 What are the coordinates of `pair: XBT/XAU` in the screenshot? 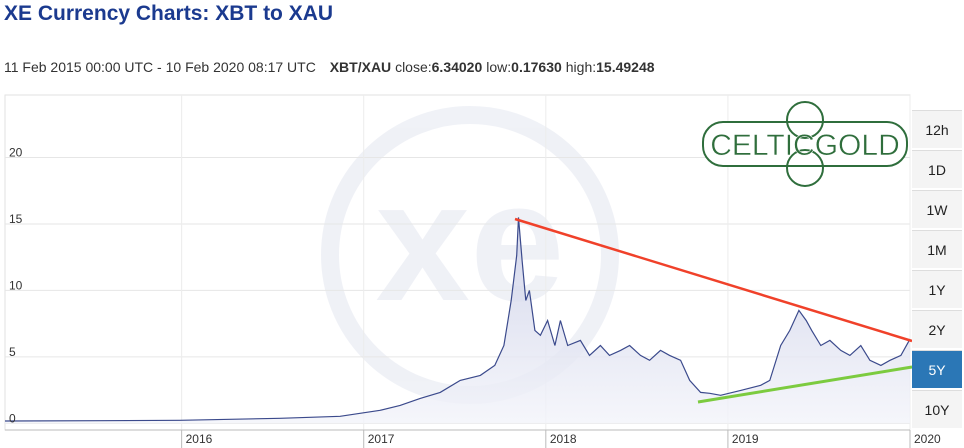 It's located at (360, 67).